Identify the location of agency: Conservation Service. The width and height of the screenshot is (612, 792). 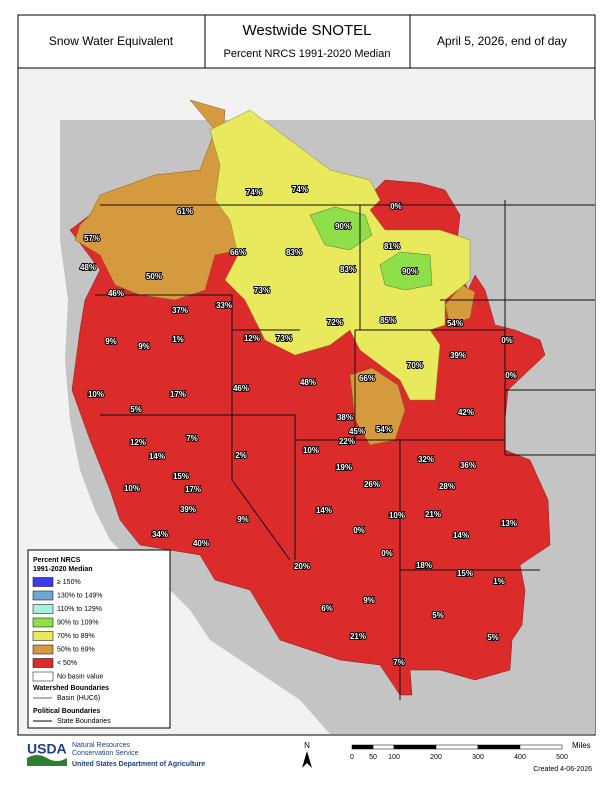
(105, 753).